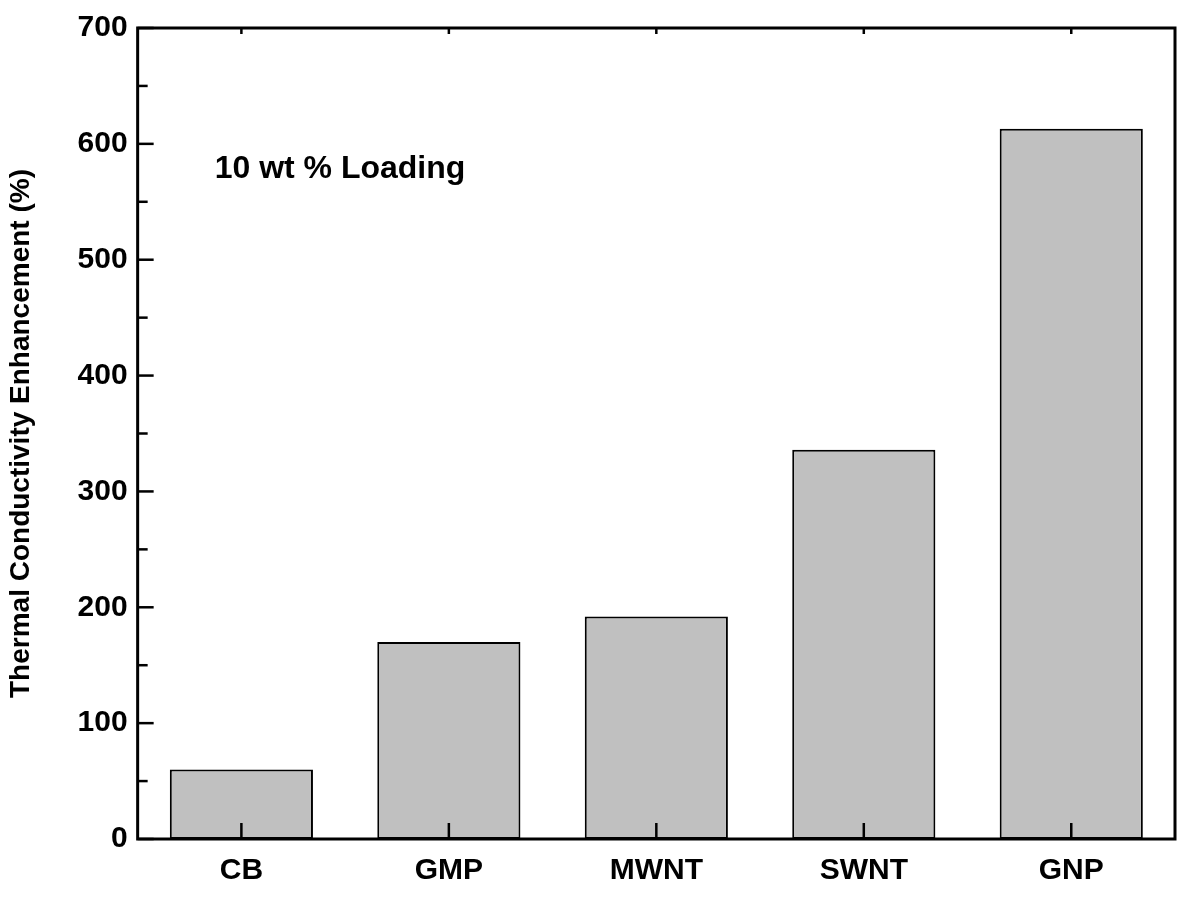 Image resolution: width=1177 pixels, height=903 pixels. Describe the element at coordinates (119, 837) in the screenshot. I see `y-tick-label: 0` at that location.